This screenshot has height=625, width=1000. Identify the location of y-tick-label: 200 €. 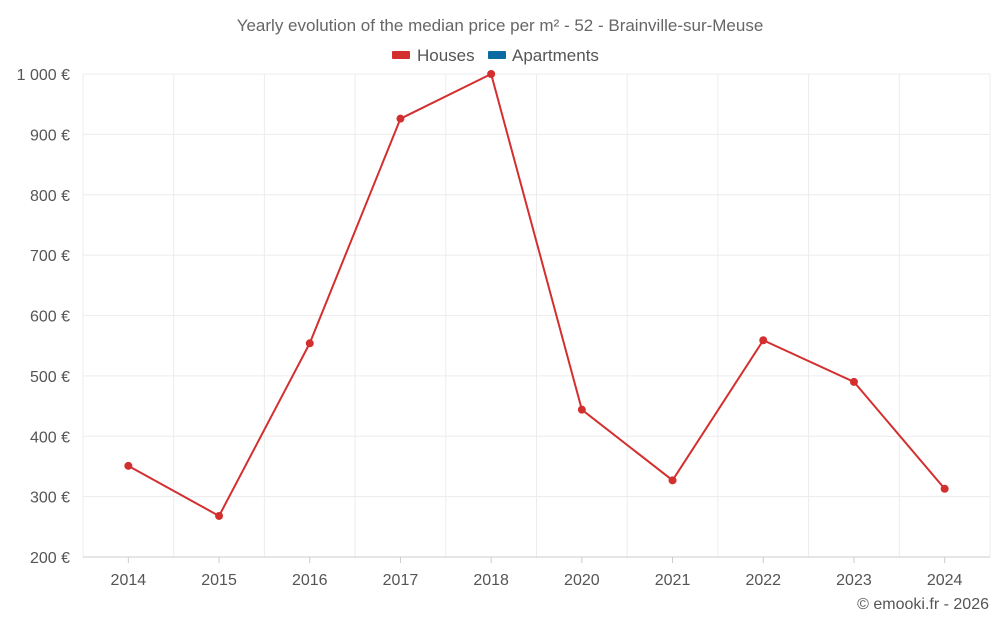
(50, 558).